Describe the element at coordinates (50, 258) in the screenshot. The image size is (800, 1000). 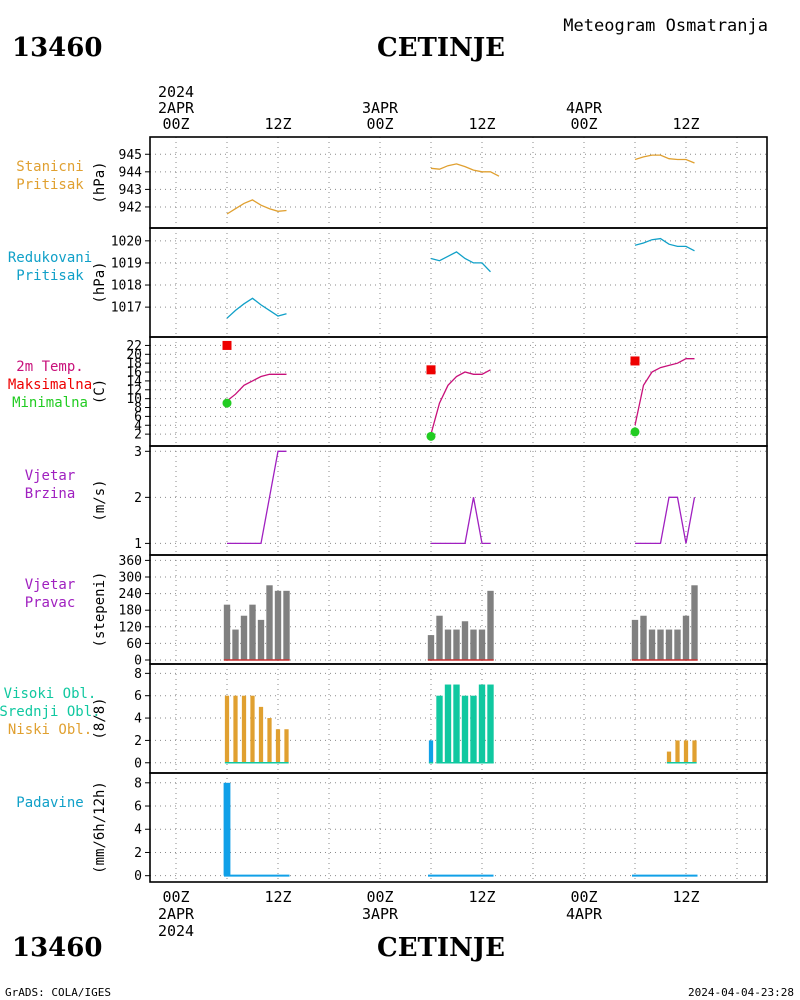
I see `panel-label-line: Redukovani` at that location.